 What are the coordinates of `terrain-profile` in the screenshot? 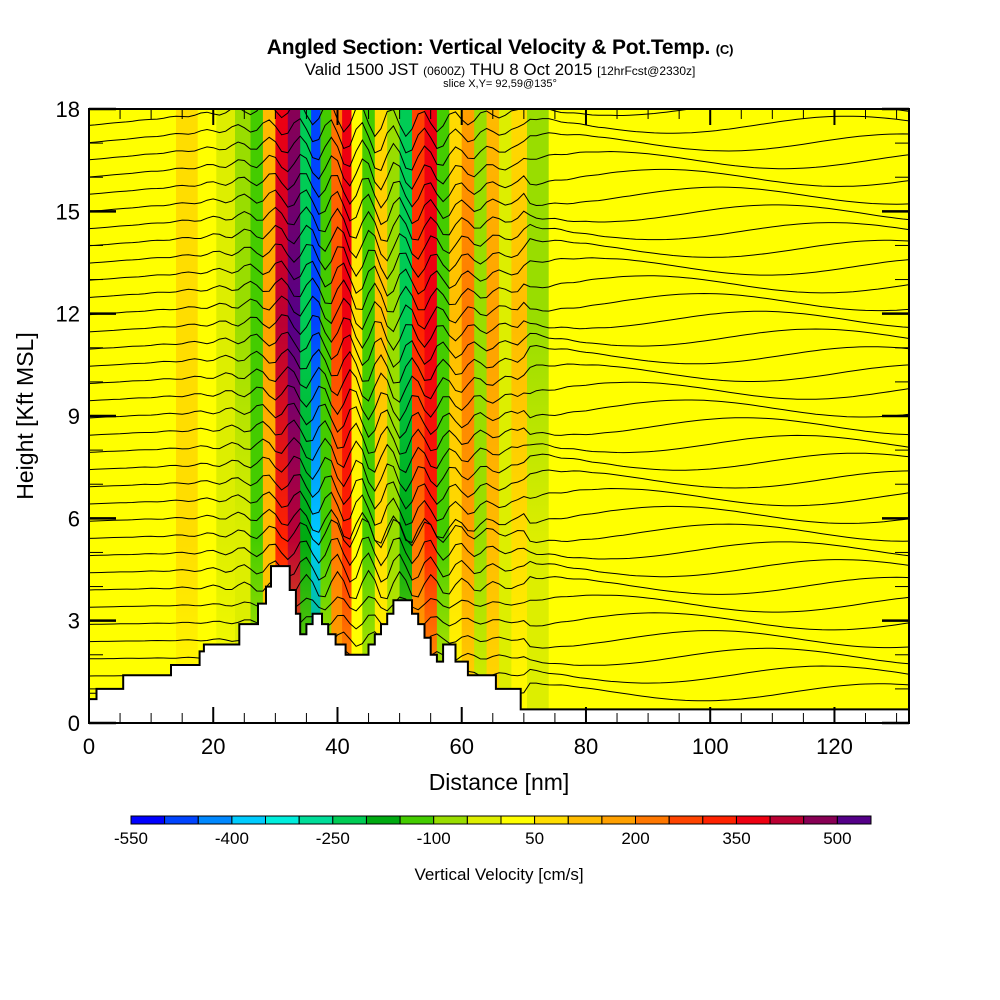 It's located at (499, 644).